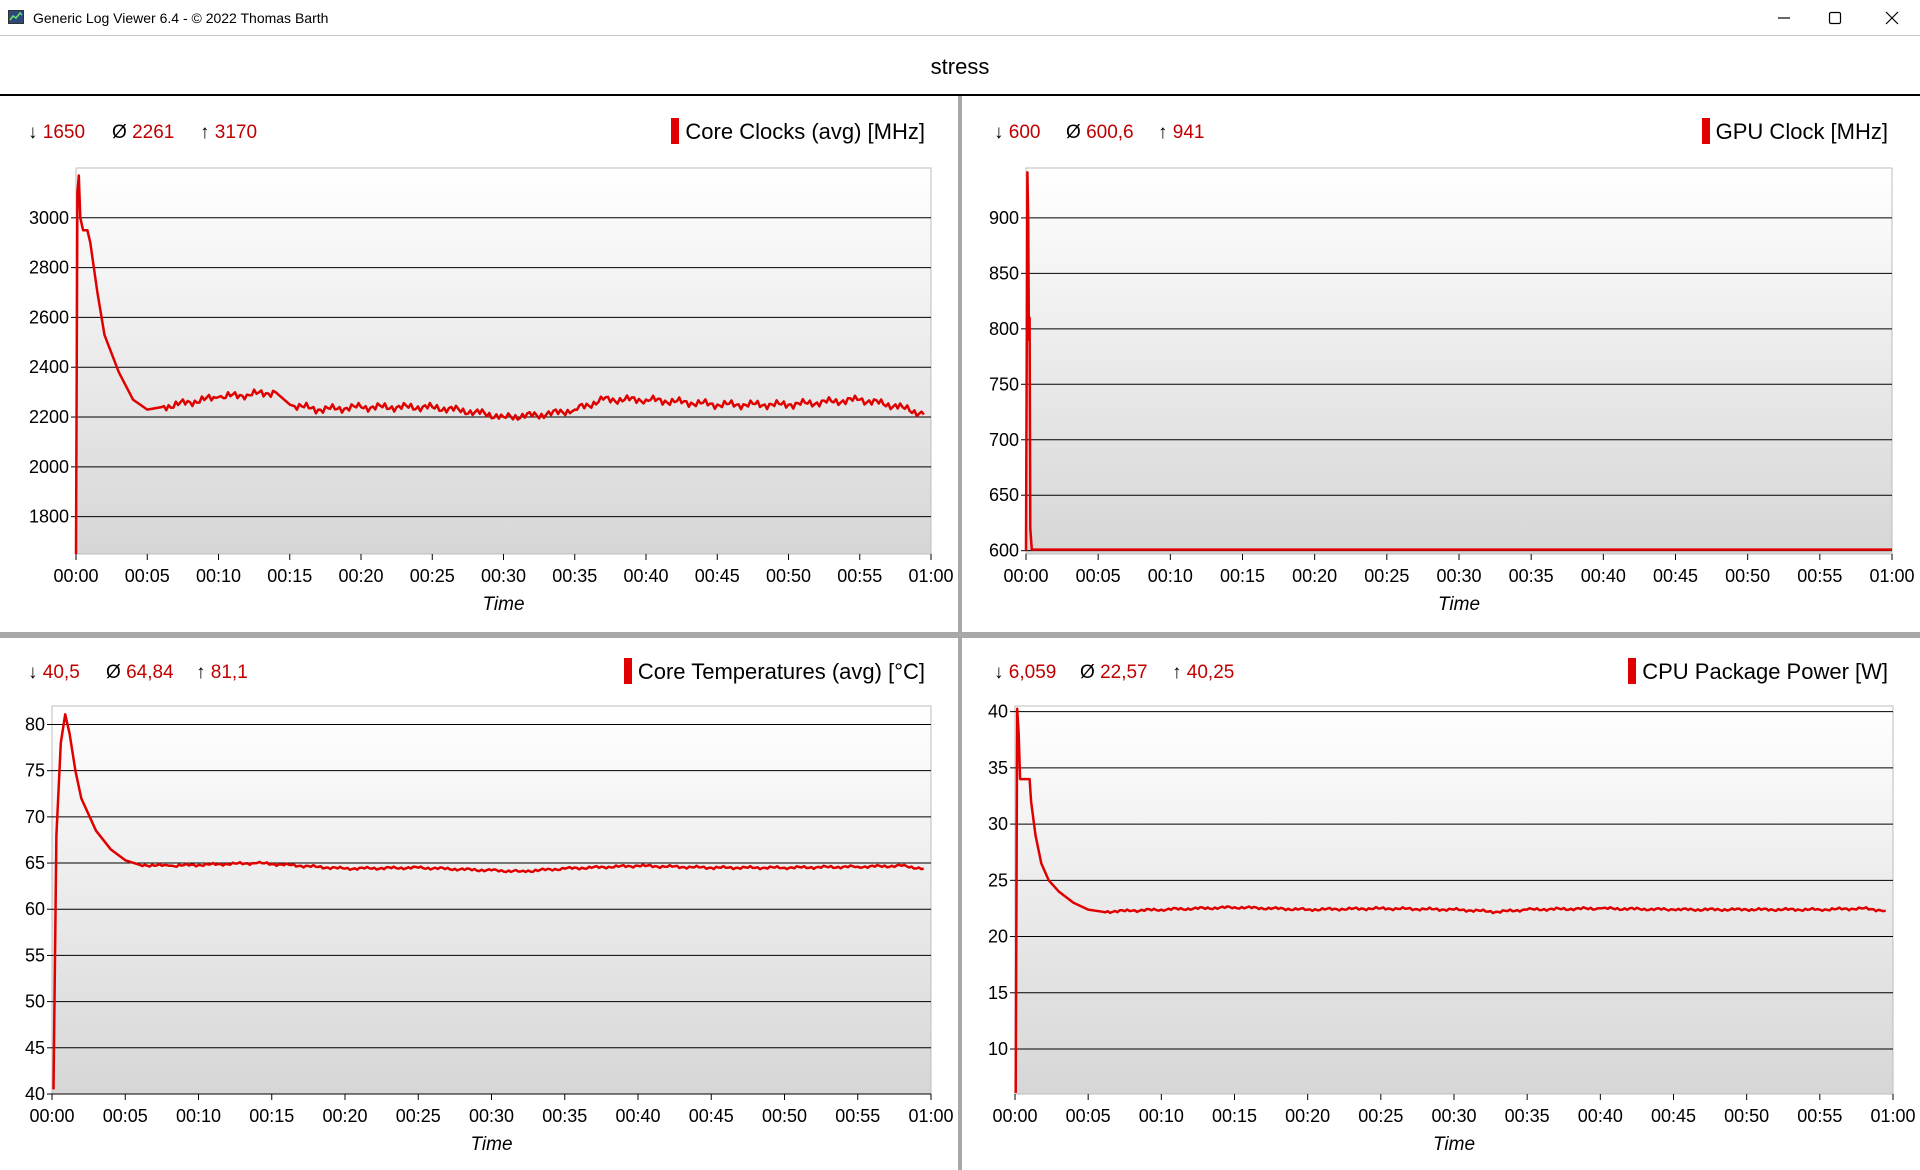  I want to click on y-tick-label: 80, so click(35, 724).